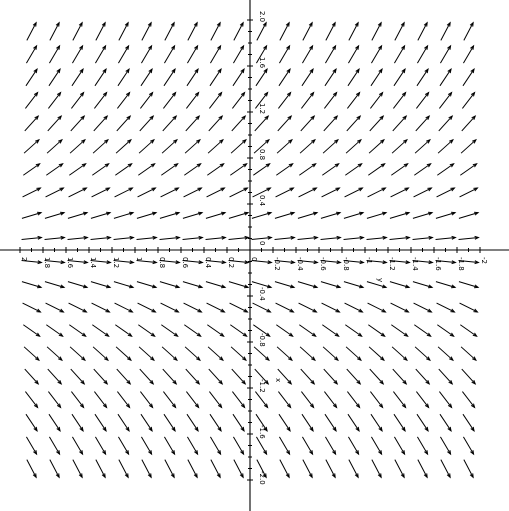 This screenshot has height=511, width=509. I want to click on y-tick-label: -1.6, so click(262, 432).